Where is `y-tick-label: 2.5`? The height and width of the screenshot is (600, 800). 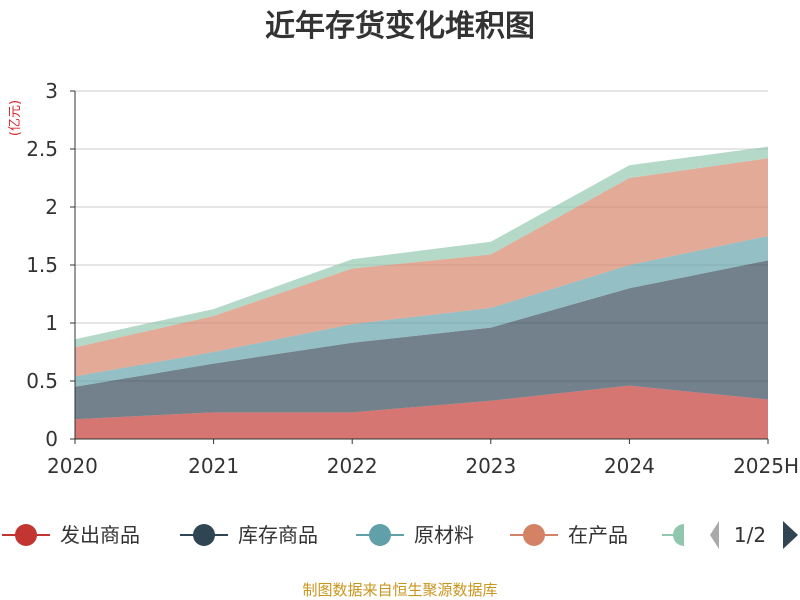 y-tick-label: 2.5 is located at coordinates (42, 149).